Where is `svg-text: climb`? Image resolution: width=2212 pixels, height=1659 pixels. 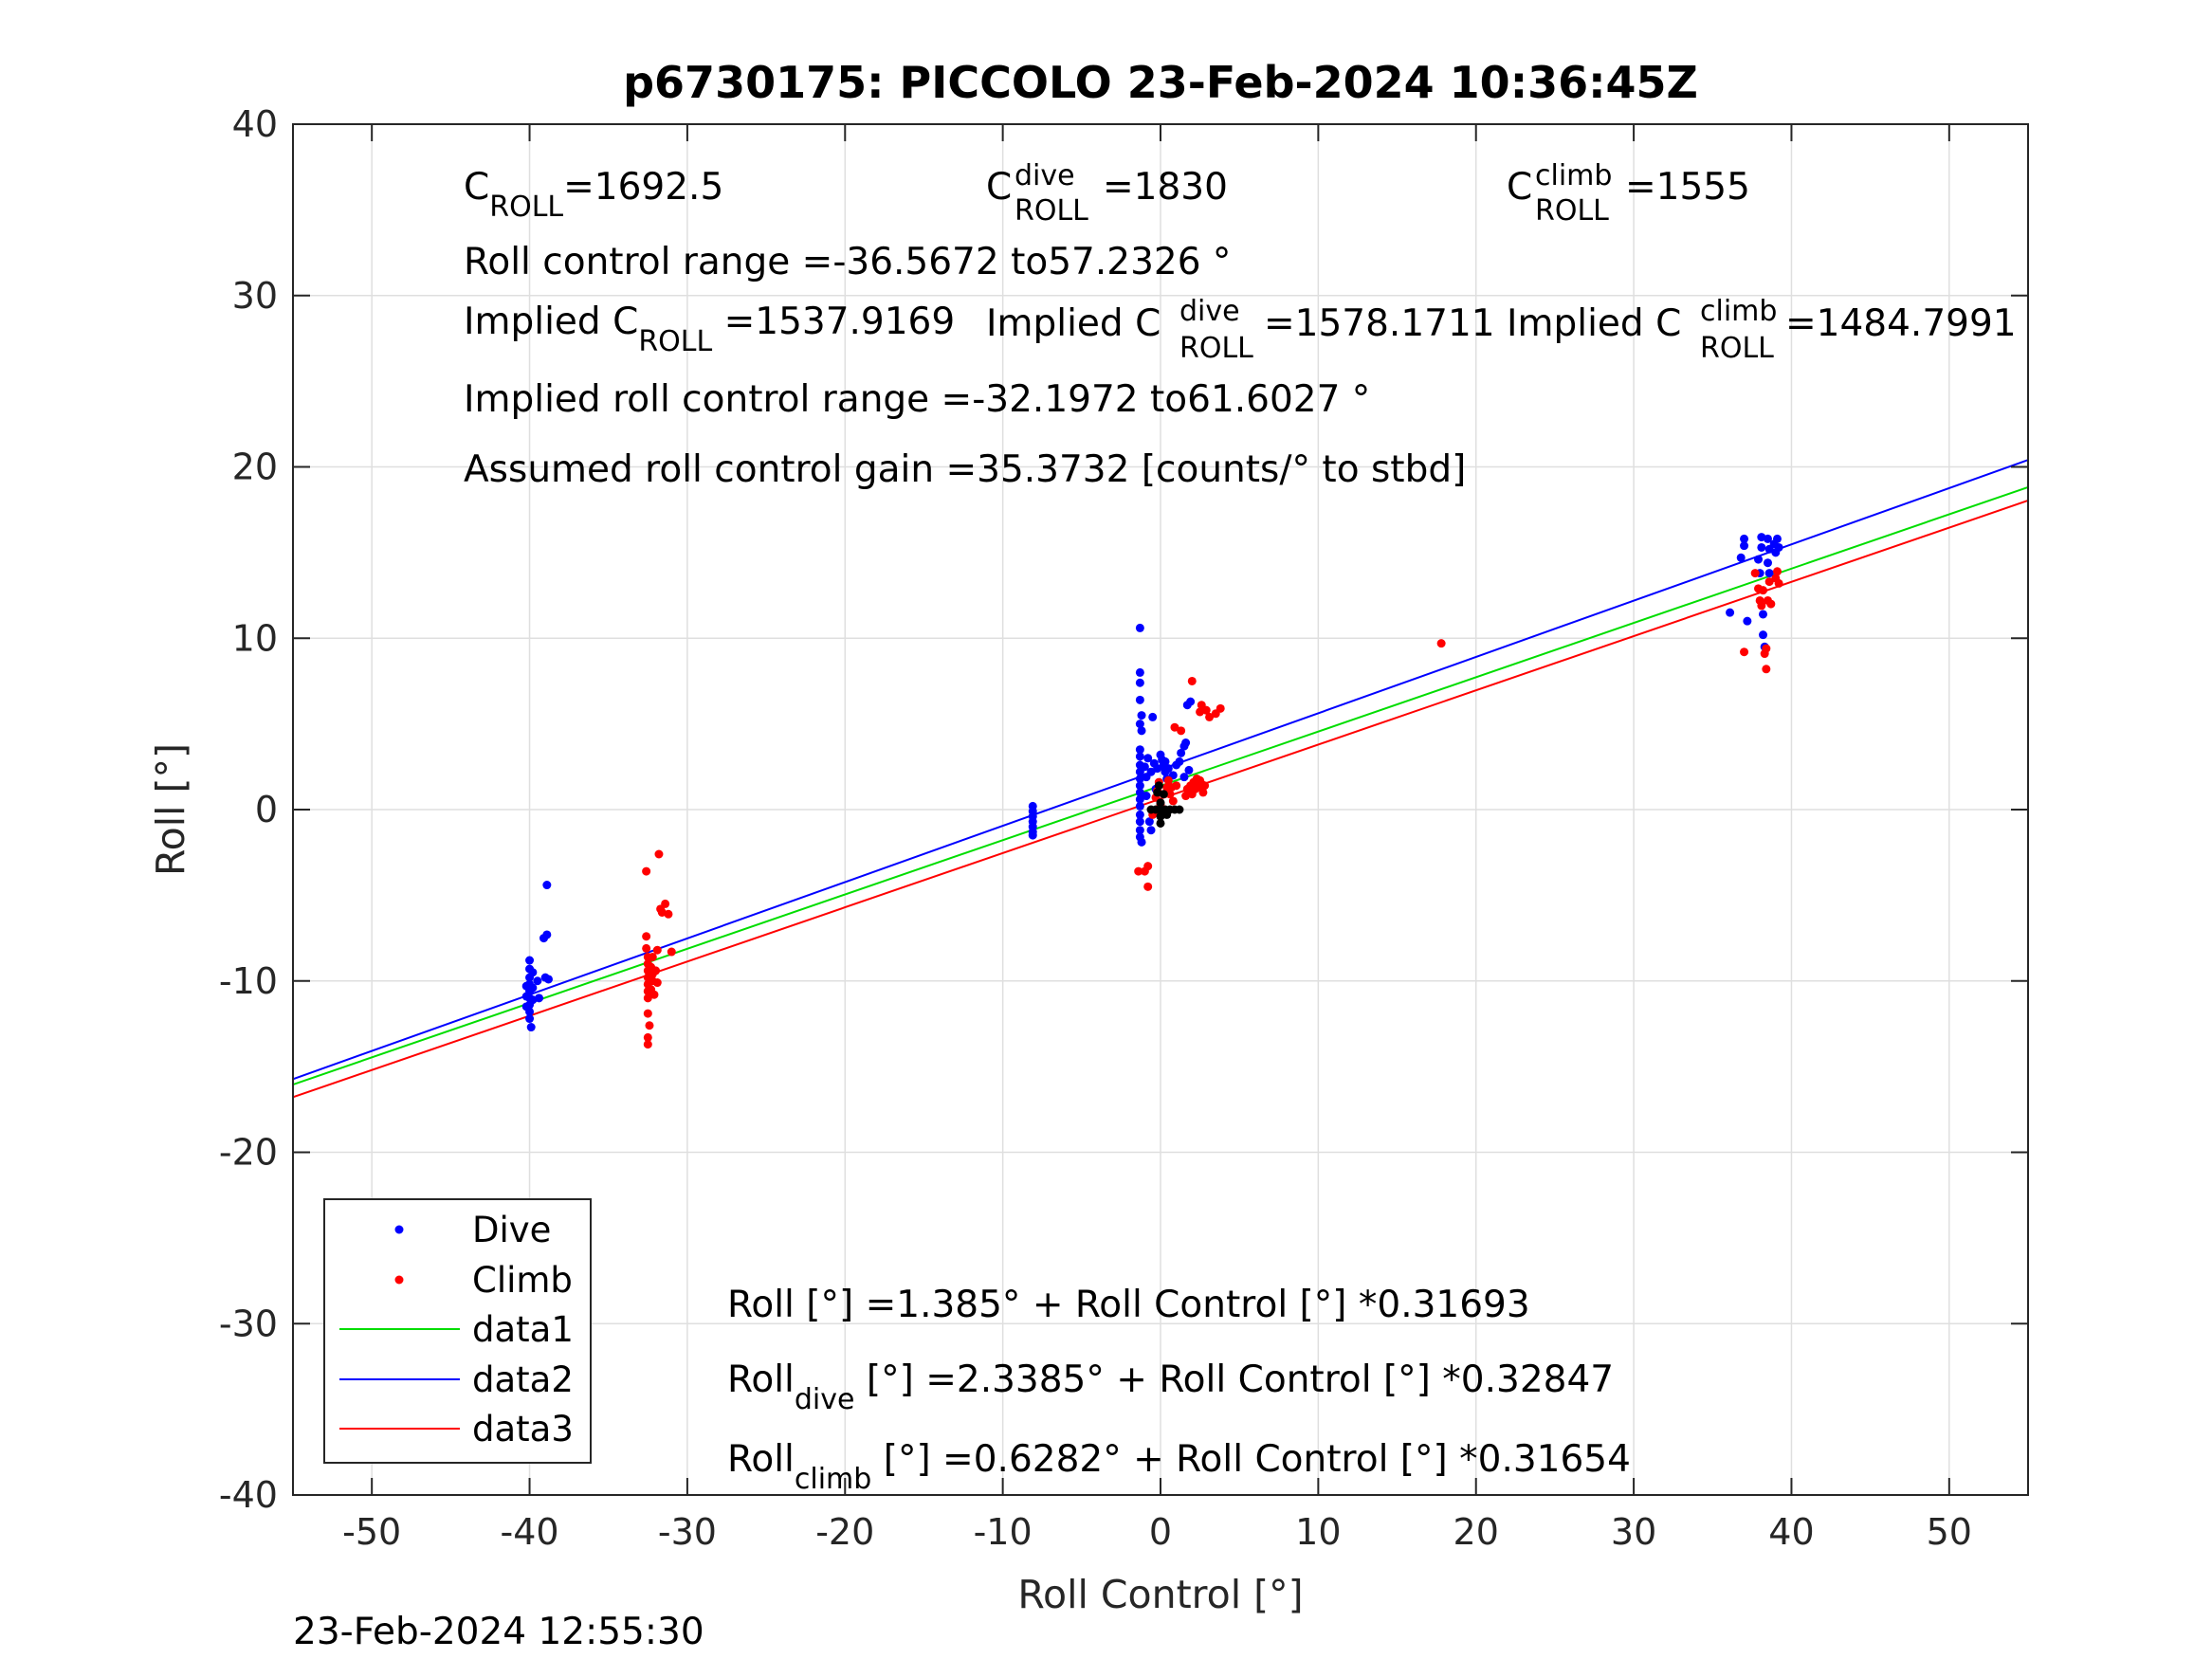
svg-text: climb is located at coordinates (1573, 175).